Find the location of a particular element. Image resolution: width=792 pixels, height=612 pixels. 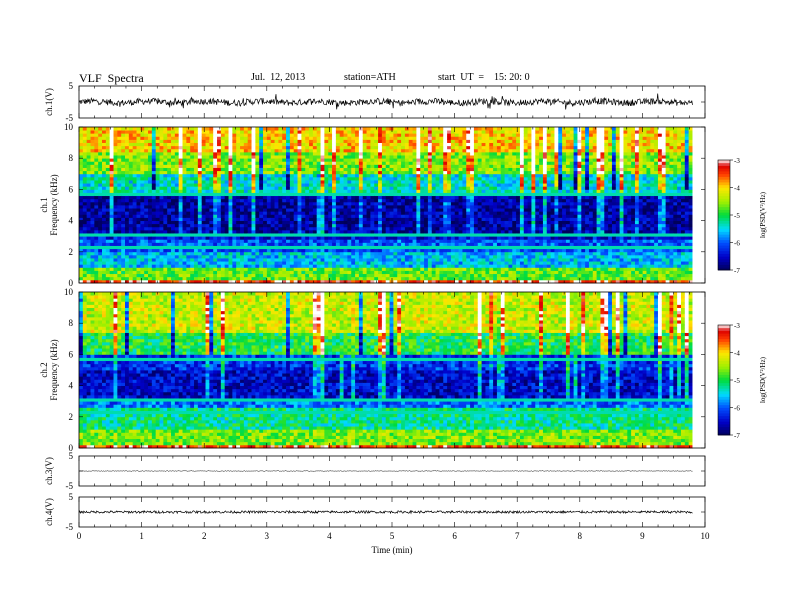

ch1-ylabel-line0: ch.1(V) is located at coordinates (49, 102).